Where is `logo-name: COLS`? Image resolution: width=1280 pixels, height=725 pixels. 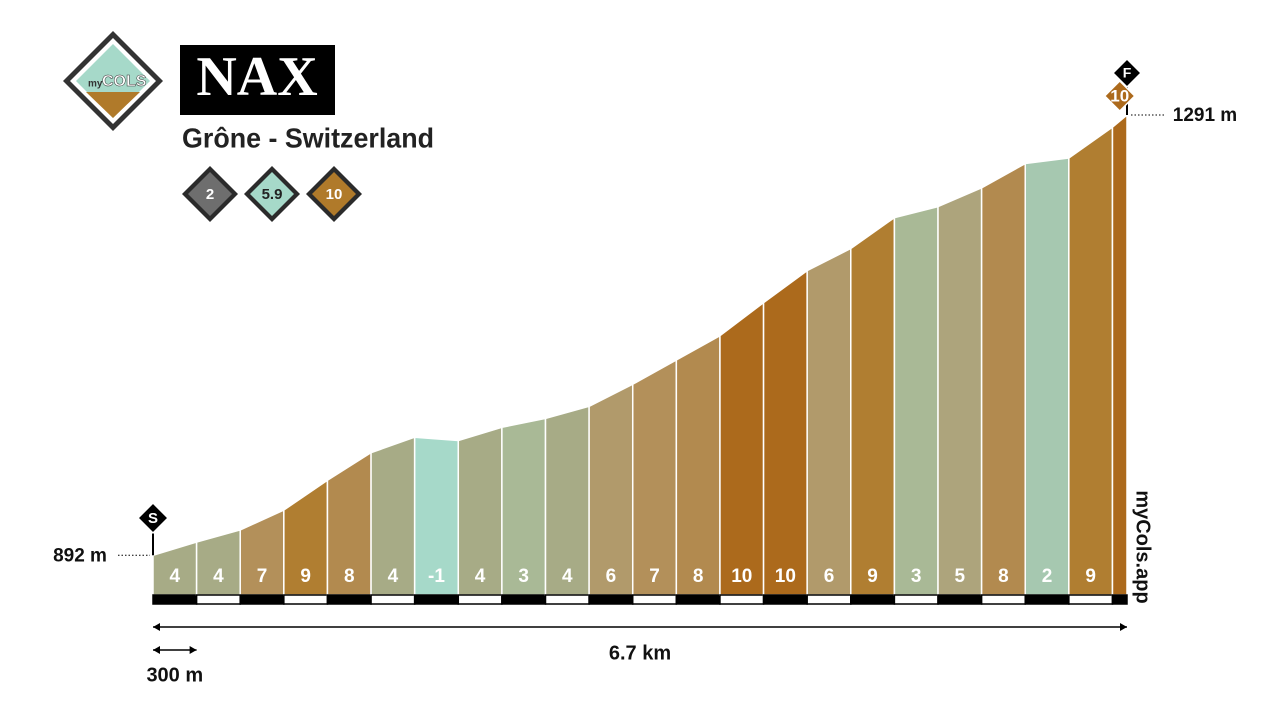
logo-name: COLS is located at coordinates (124, 81).